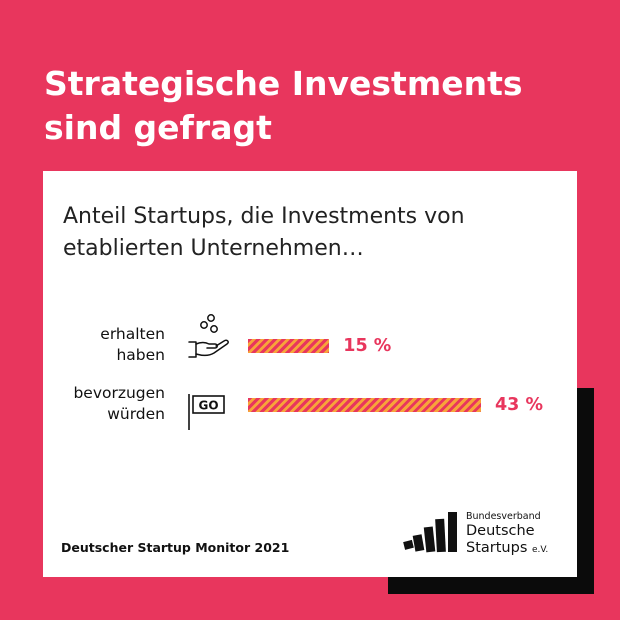  What do you see at coordinates (497, 548) in the screenshot?
I see `logo-line-3: Startups` at bounding box center [497, 548].